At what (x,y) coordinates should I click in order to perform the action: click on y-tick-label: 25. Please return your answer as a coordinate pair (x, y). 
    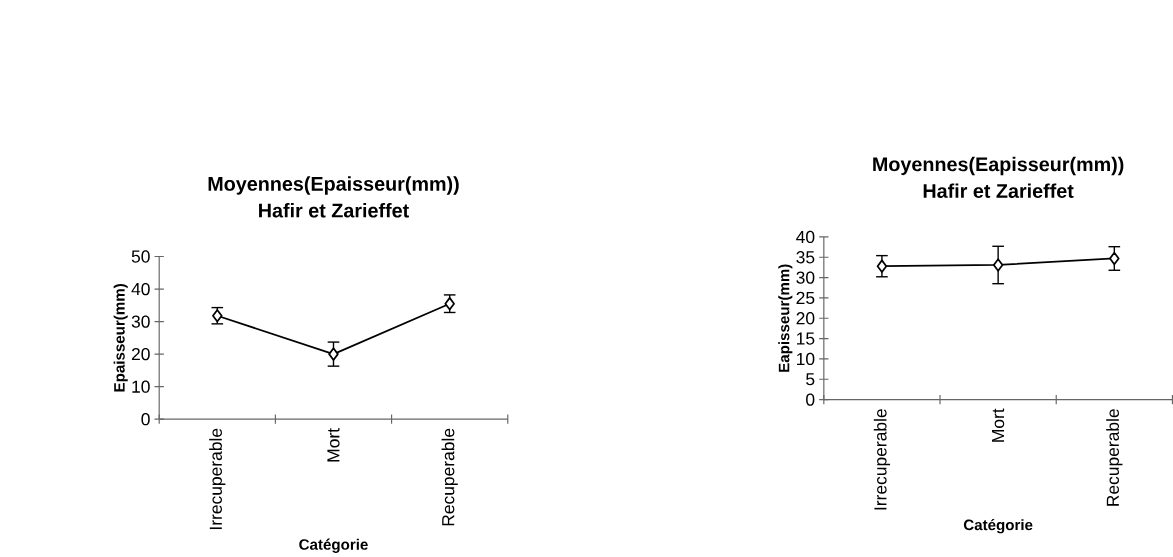
    Looking at the image, I should click on (805, 298).